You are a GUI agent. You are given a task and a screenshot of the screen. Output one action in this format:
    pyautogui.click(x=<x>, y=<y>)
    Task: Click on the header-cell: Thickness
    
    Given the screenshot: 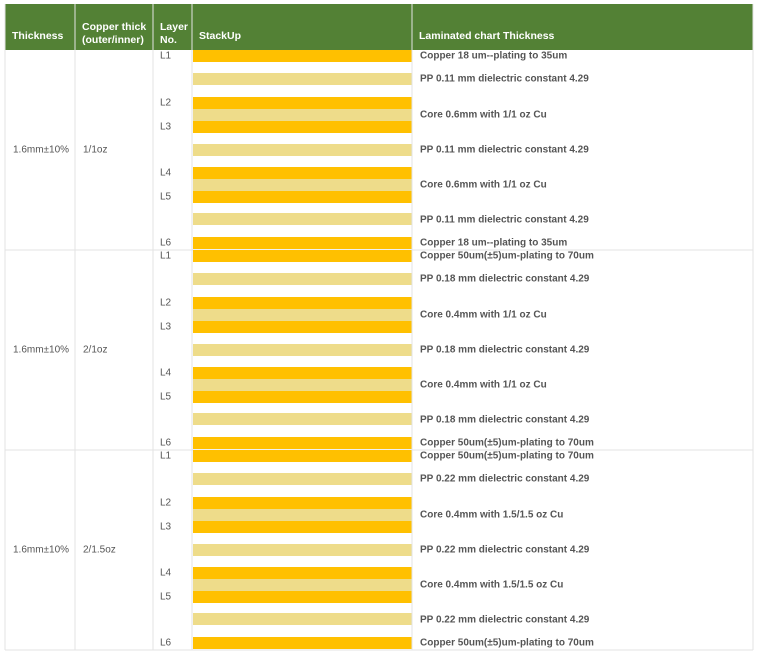 What is the action you would take?
    pyautogui.click(x=38, y=36)
    